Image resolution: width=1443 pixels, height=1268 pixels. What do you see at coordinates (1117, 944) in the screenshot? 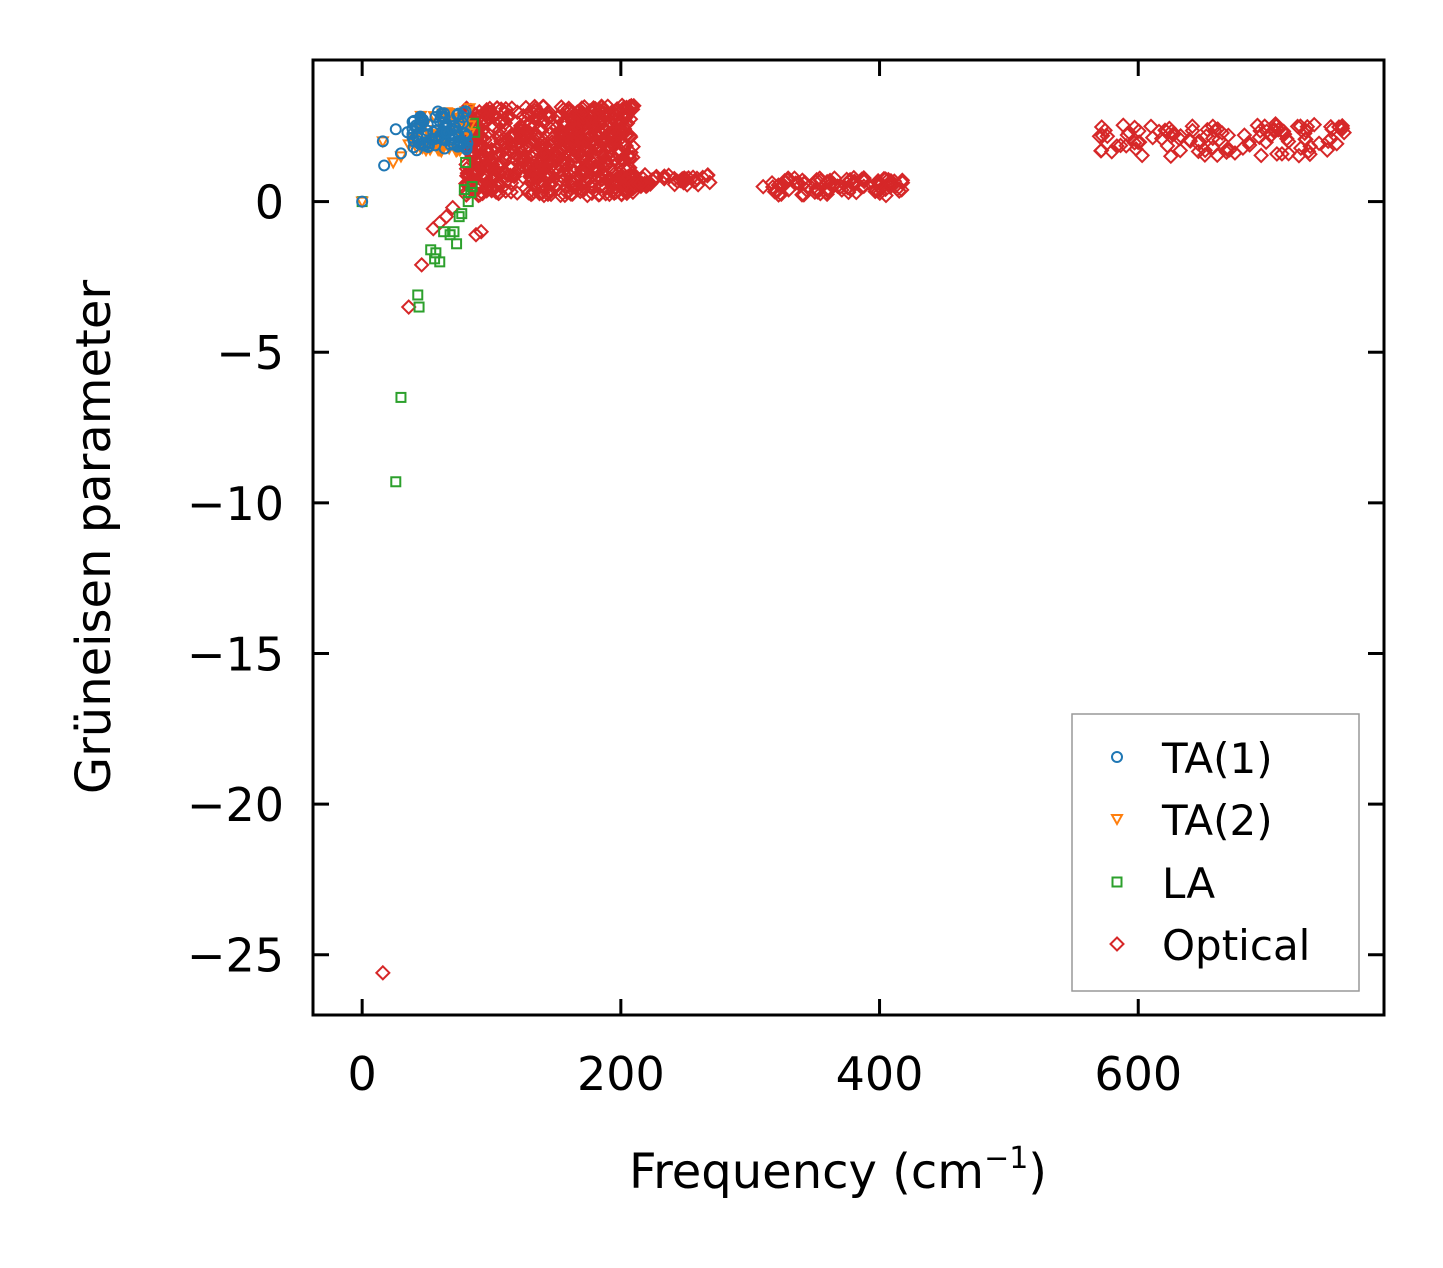
I see `legend-marker-optical` at bounding box center [1117, 944].